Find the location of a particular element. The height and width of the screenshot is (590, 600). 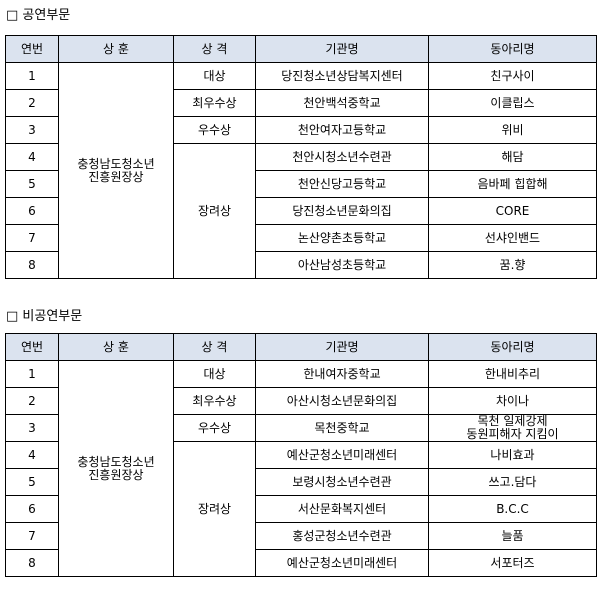

club-line: 서포터즈 is located at coordinates (512, 562).